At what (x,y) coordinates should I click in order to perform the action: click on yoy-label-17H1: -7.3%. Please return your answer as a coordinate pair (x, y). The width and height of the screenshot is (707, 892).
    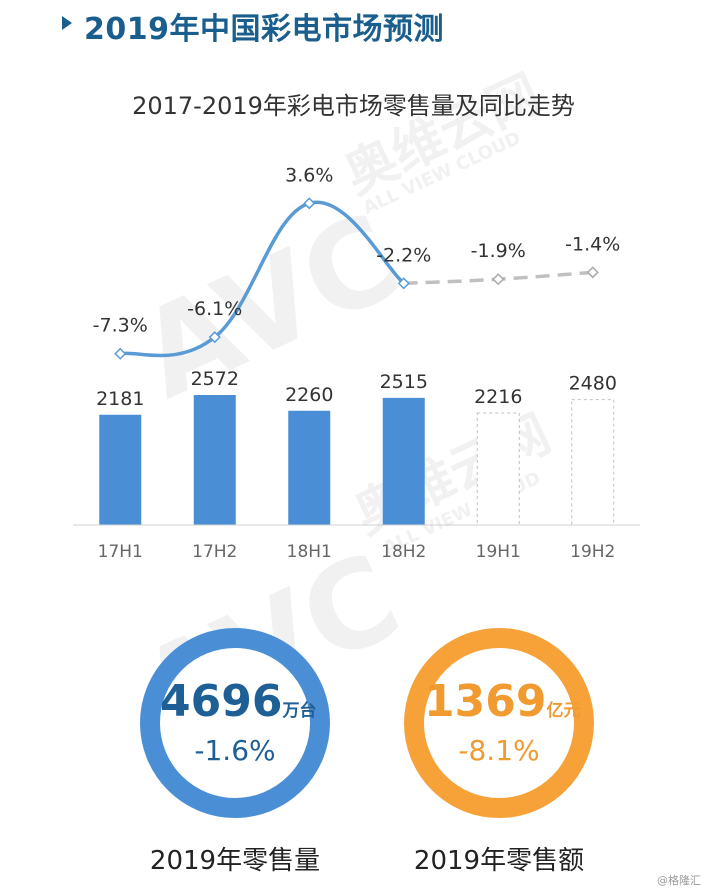
    Looking at the image, I should click on (120, 326).